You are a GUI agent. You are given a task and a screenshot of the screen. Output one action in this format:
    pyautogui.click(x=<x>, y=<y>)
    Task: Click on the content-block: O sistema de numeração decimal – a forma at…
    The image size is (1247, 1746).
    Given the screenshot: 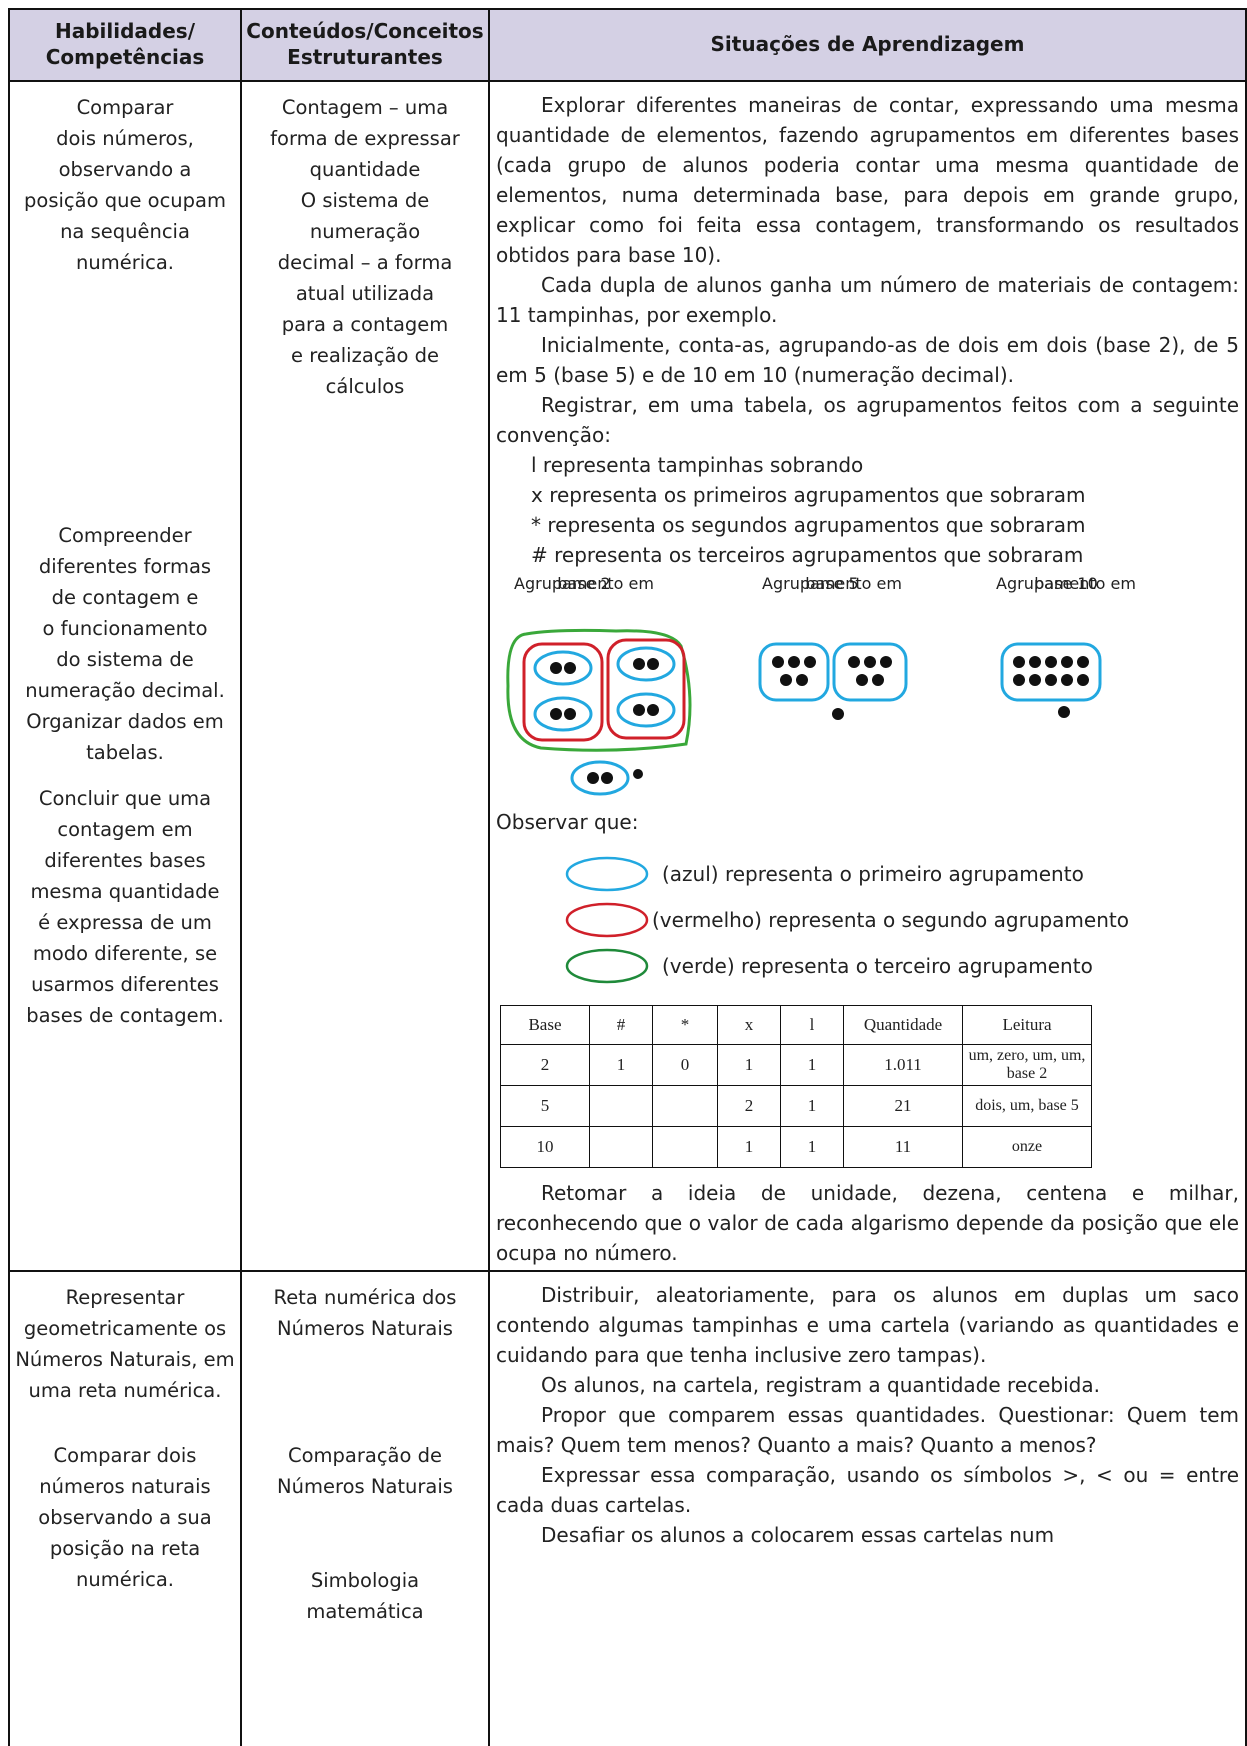 What is the action you would take?
    pyautogui.click(x=365, y=293)
    